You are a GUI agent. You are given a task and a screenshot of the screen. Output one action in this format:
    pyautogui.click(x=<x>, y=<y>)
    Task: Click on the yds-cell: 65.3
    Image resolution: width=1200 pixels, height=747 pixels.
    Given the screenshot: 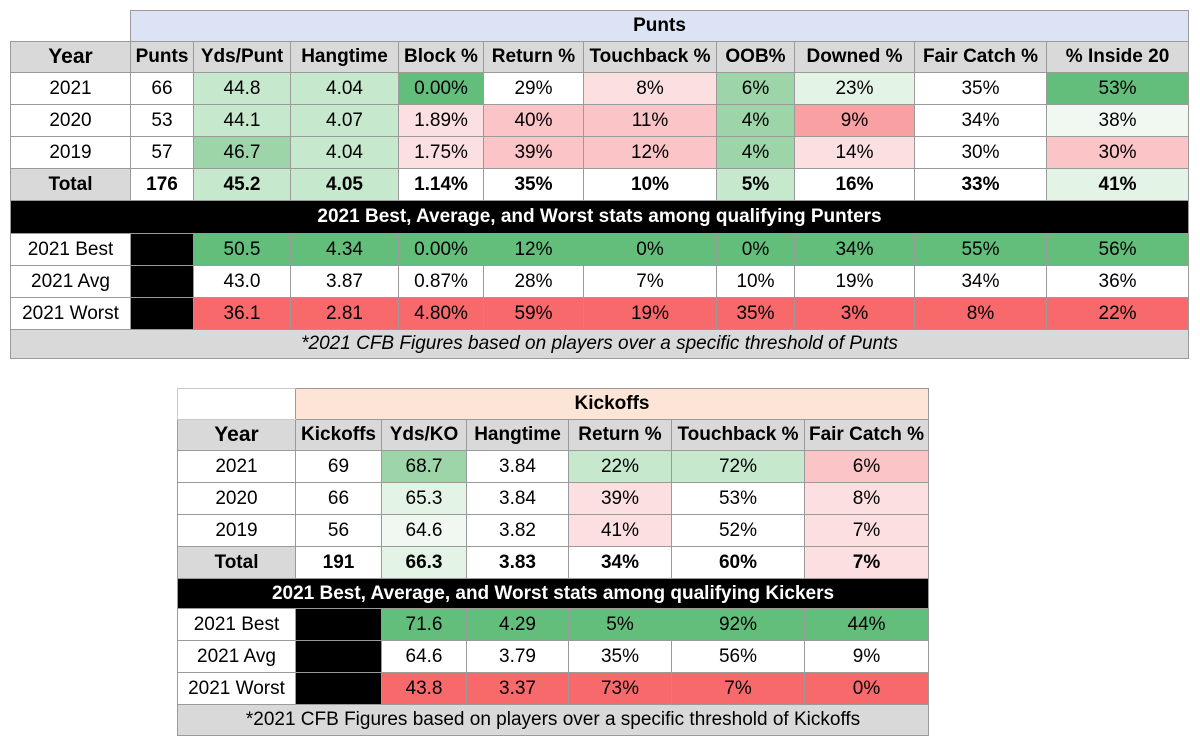 What is the action you would take?
    pyautogui.click(x=424, y=498)
    